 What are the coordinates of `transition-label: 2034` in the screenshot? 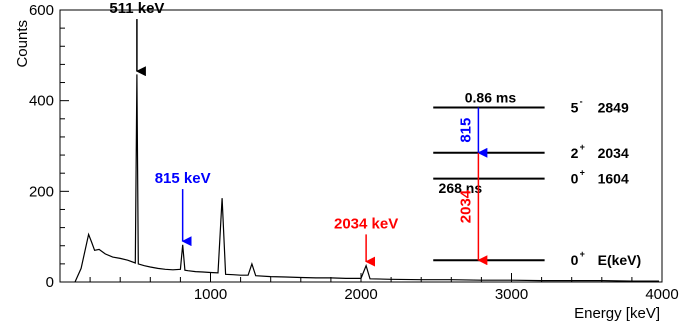 It's located at (465, 206).